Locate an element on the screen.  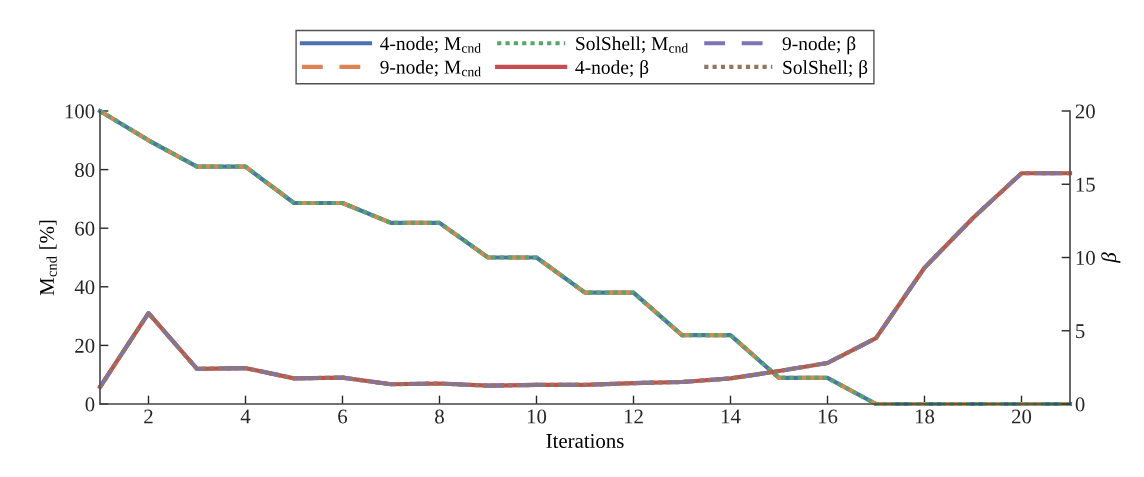
y-tick-label: 0 is located at coordinates (90, 404).